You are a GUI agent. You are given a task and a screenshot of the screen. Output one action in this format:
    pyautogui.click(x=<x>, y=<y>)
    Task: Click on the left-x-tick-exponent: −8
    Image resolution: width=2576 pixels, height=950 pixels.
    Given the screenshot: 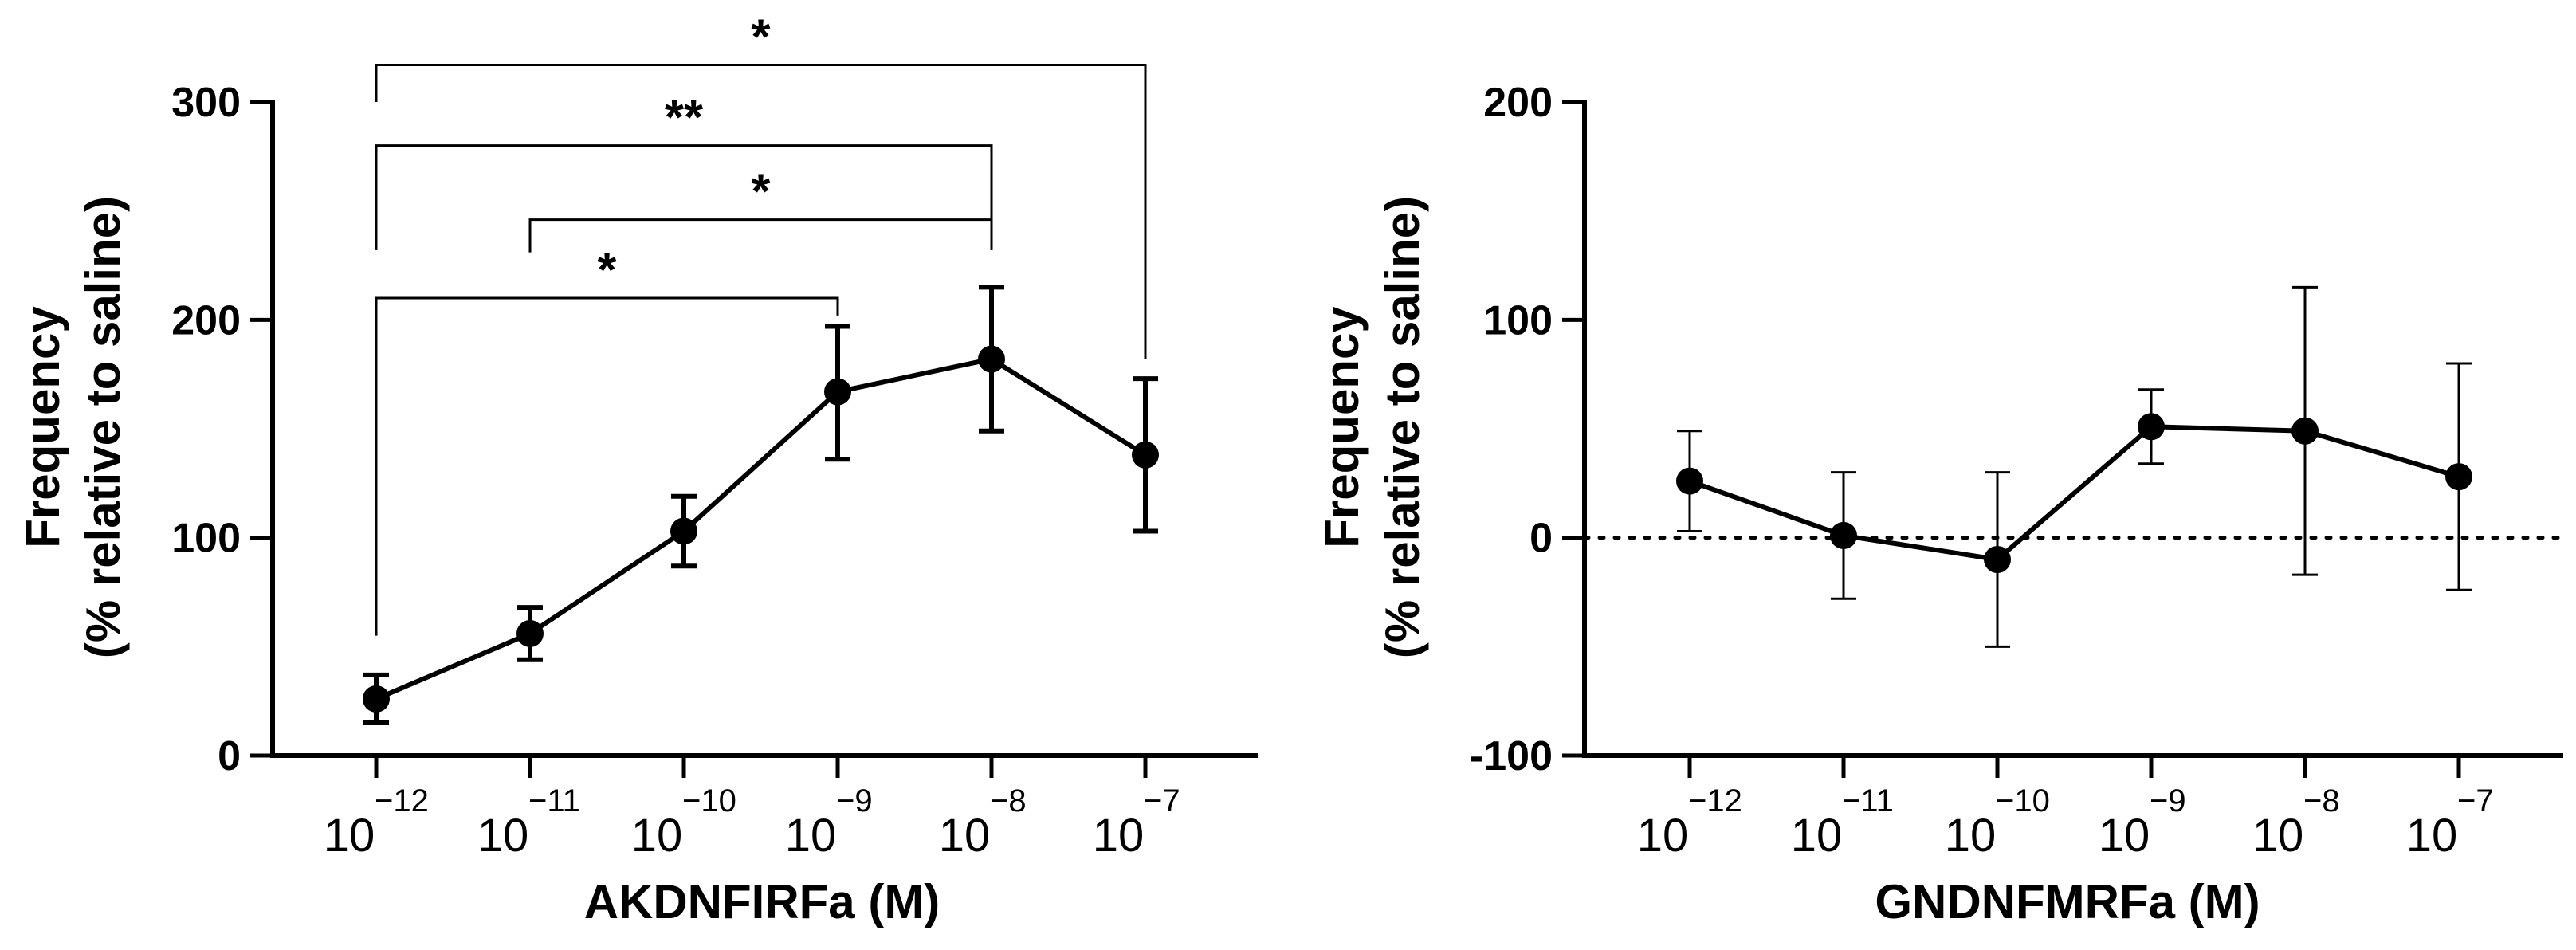 What is the action you would take?
    pyautogui.click(x=1008, y=801)
    